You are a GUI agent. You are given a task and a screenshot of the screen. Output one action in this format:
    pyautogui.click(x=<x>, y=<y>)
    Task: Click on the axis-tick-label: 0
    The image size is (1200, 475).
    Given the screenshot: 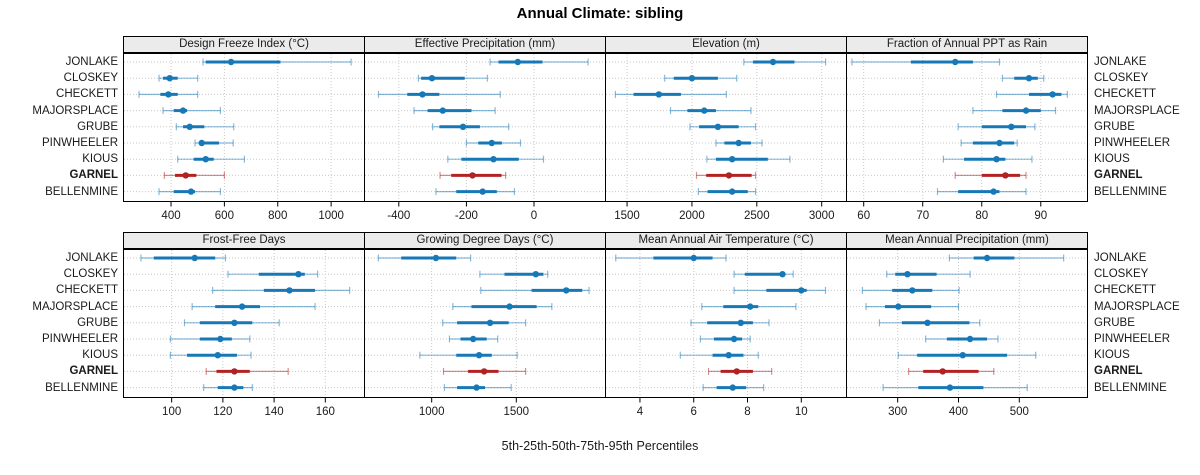 What is the action you would take?
    pyautogui.click(x=534, y=216)
    